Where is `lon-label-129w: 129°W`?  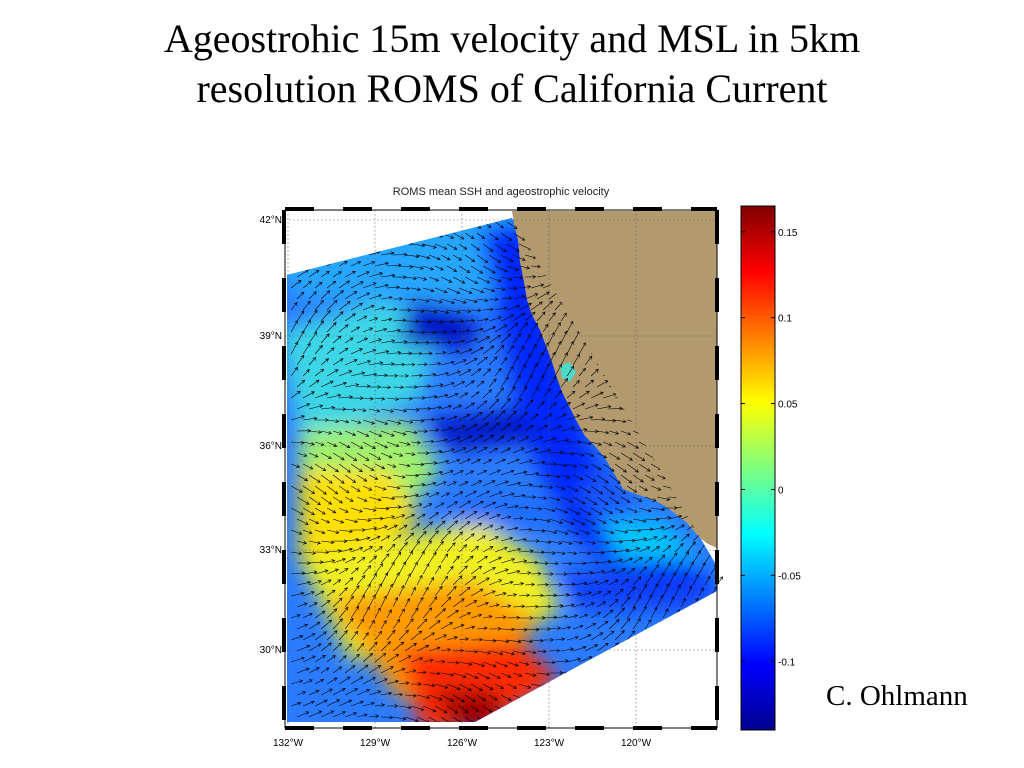
lon-label-129w: 129°W is located at coordinates (375, 743).